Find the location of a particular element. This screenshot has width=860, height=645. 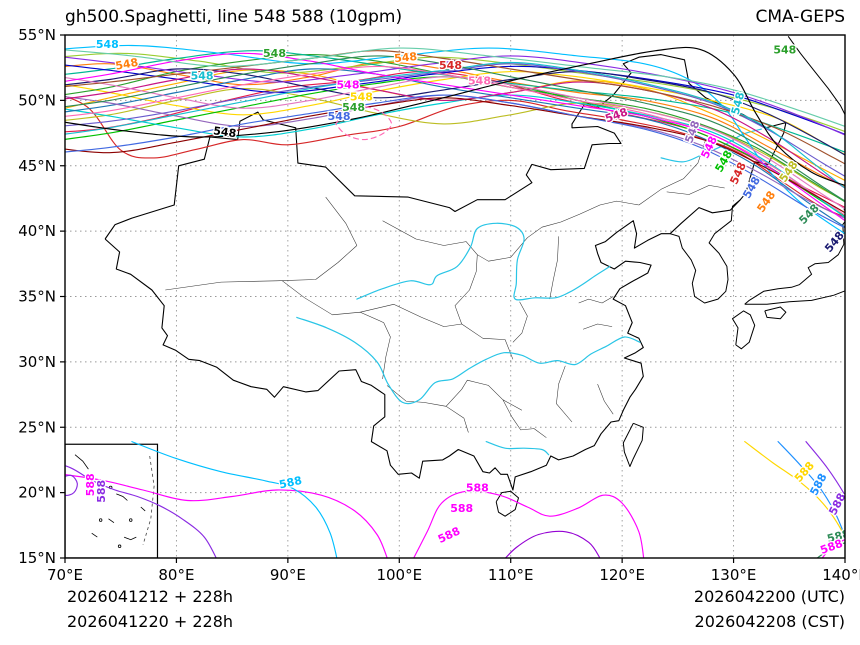

lon-tick-label: 140°E is located at coordinates (841, 575).